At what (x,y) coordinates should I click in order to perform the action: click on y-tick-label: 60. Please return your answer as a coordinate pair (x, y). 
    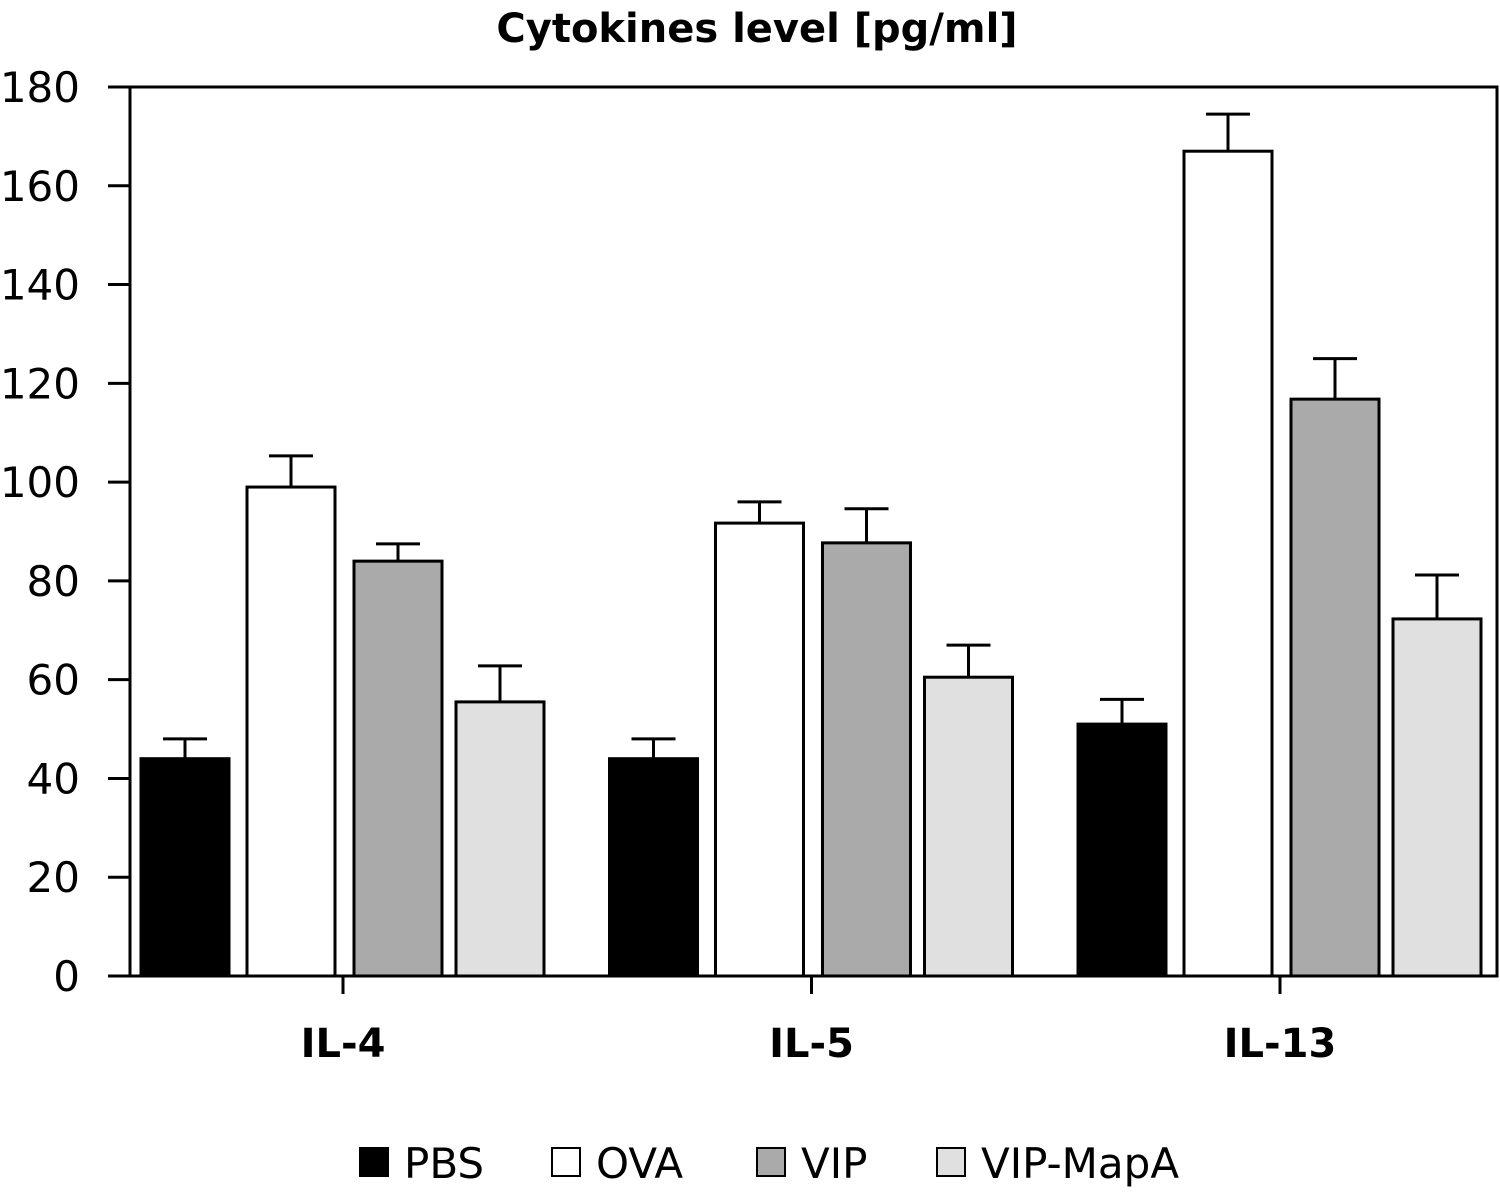
    Looking at the image, I should click on (53, 680).